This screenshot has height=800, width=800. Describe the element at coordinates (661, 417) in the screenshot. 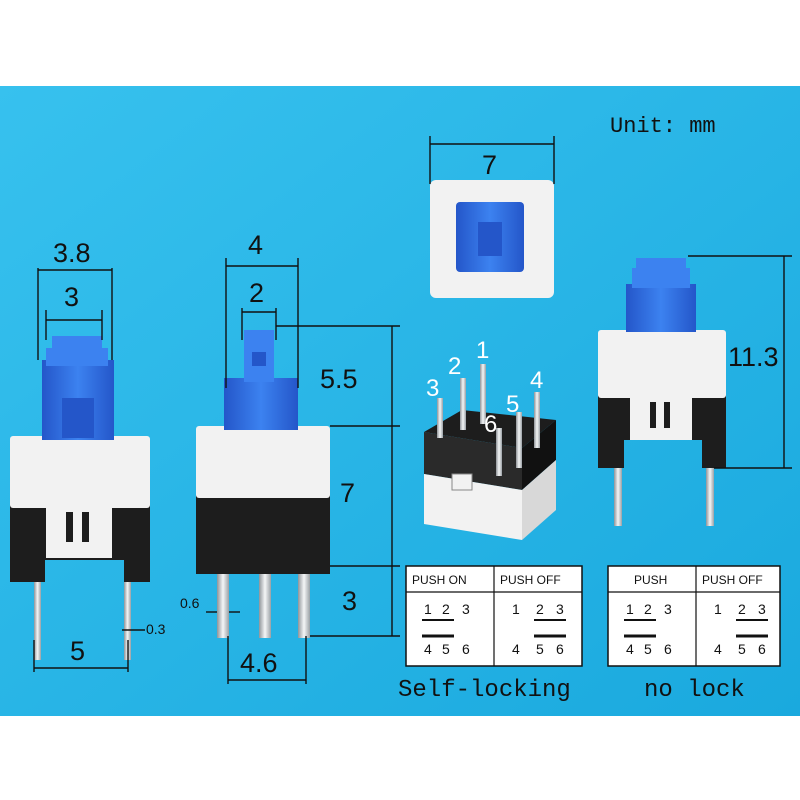

I see `height-slot-block` at that location.